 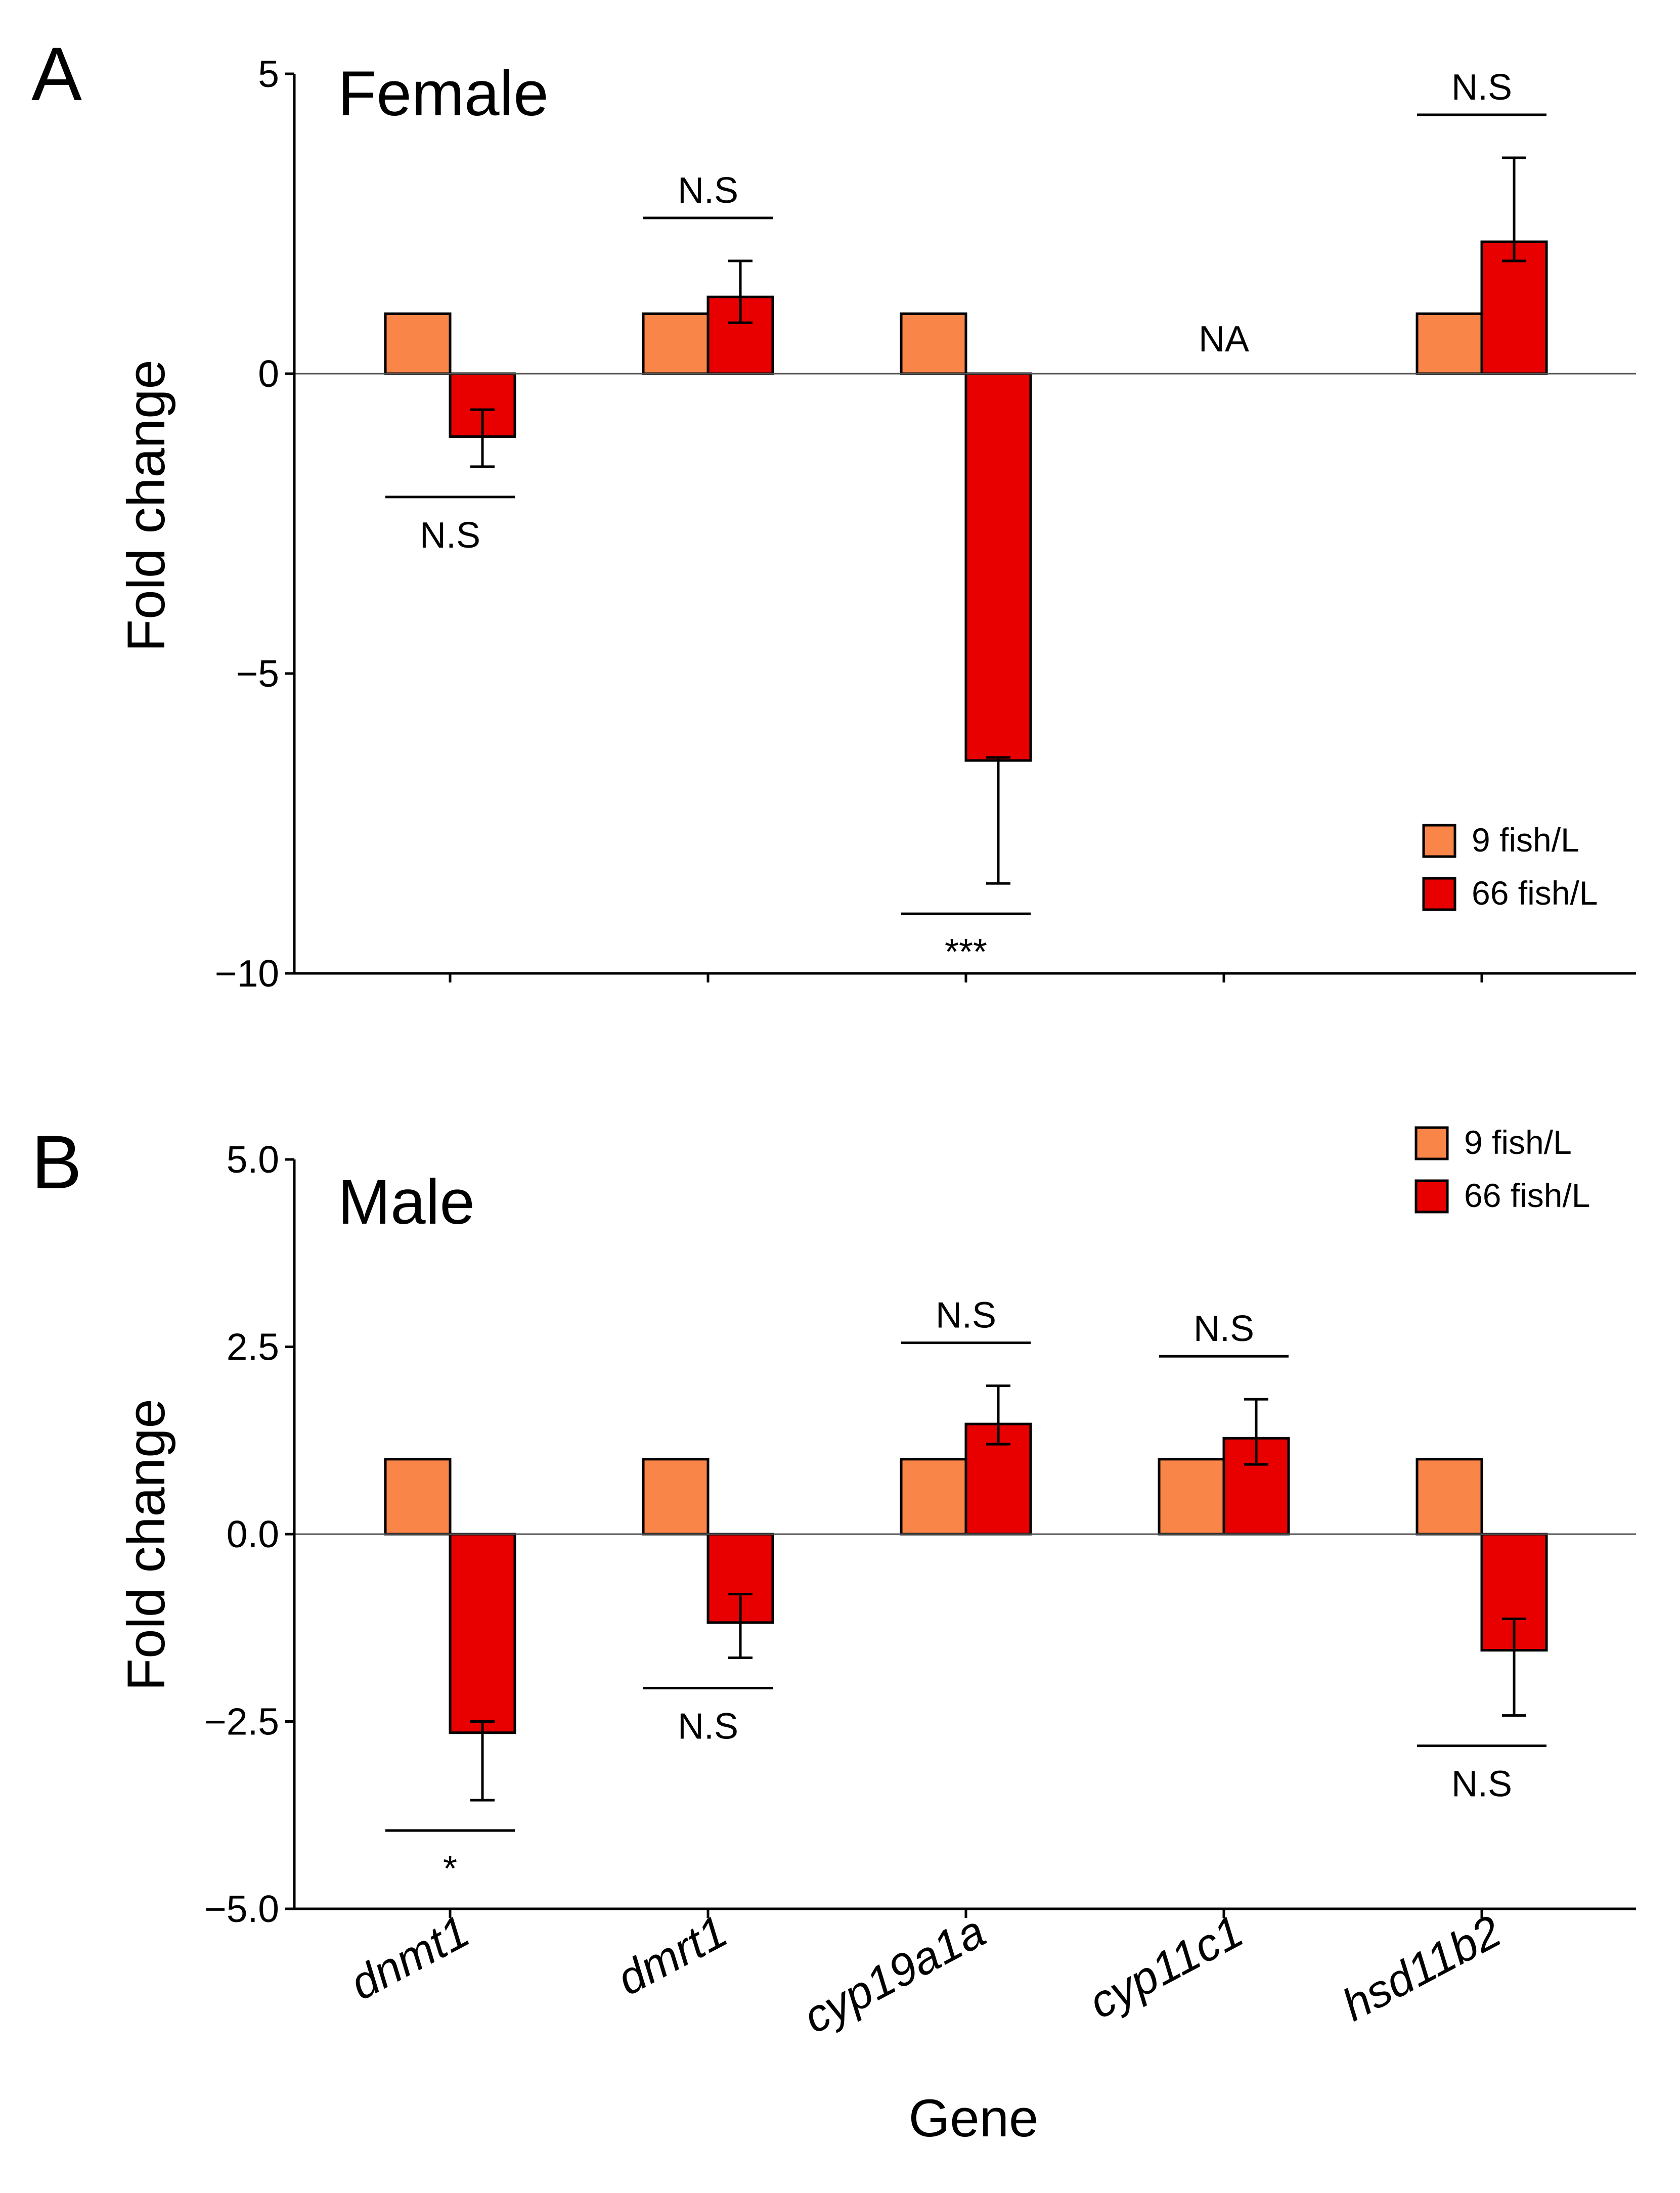 What do you see at coordinates (966, 1578) in the screenshot?
I see `bars` at bounding box center [966, 1578].